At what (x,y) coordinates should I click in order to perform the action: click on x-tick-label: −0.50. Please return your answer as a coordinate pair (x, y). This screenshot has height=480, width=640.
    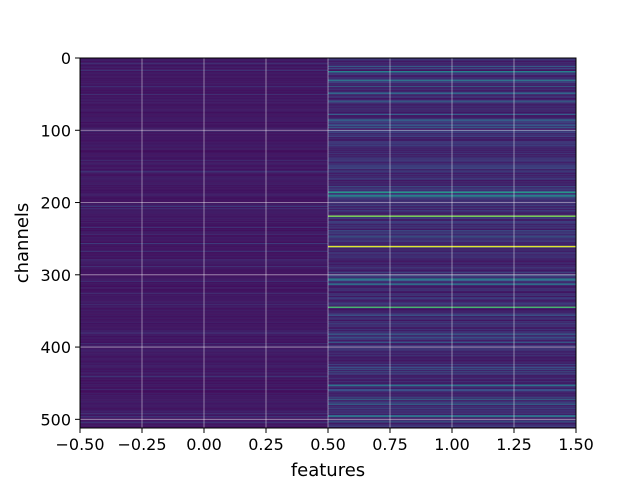
    Looking at the image, I should click on (79, 444).